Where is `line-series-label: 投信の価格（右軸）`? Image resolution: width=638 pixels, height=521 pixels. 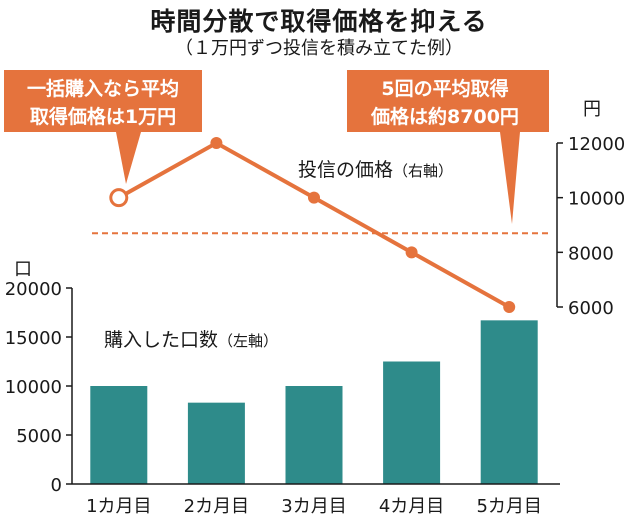 line-series-label: 投信の価格（右軸） is located at coordinates (375, 170).